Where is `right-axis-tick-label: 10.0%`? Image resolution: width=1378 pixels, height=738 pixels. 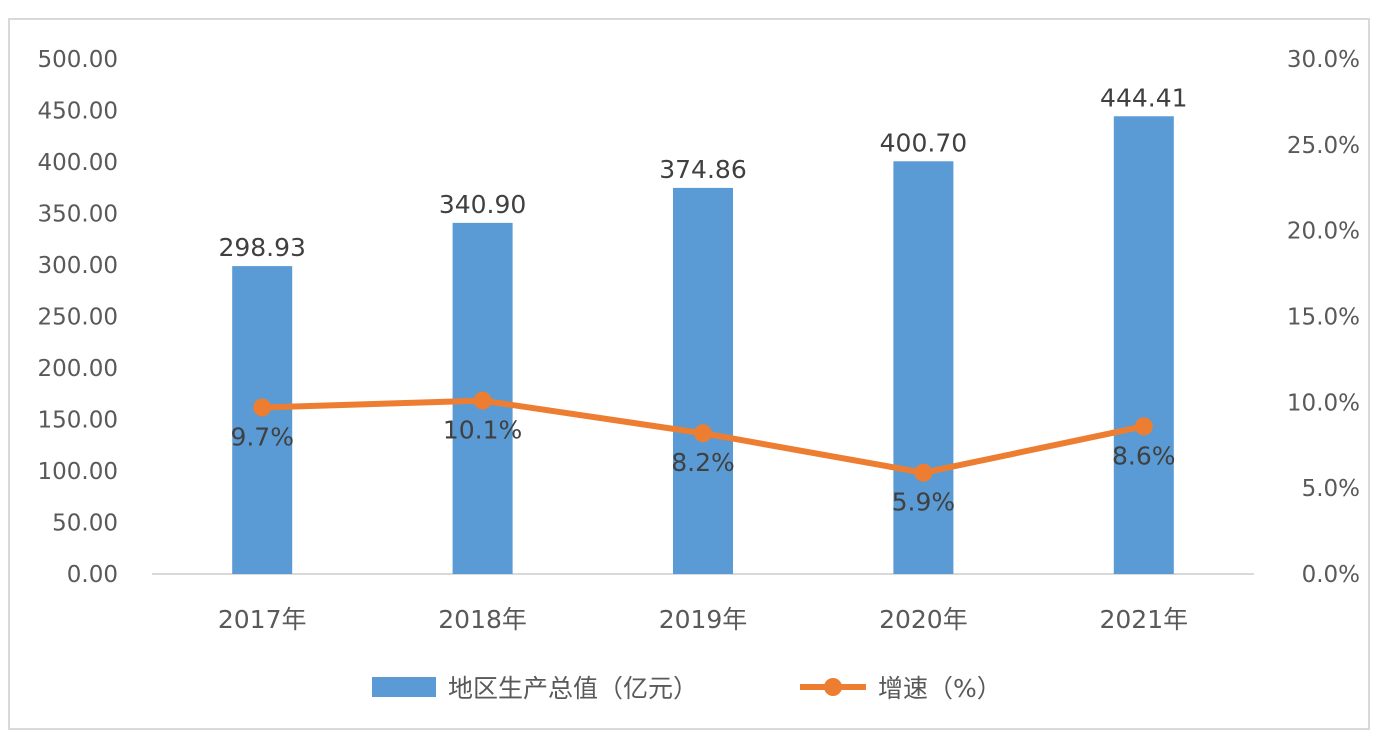 right-axis-tick-label: 10.0% is located at coordinates (1323, 403).